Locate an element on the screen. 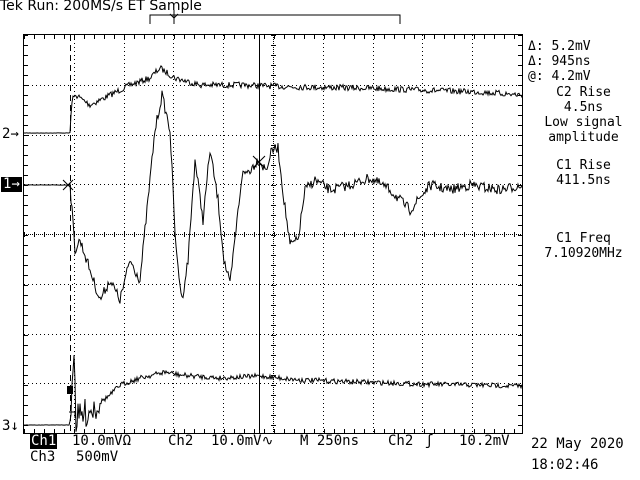 The image size is (640, 480). channel-3-marker: 3↓ is located at coordinates (10, 426).